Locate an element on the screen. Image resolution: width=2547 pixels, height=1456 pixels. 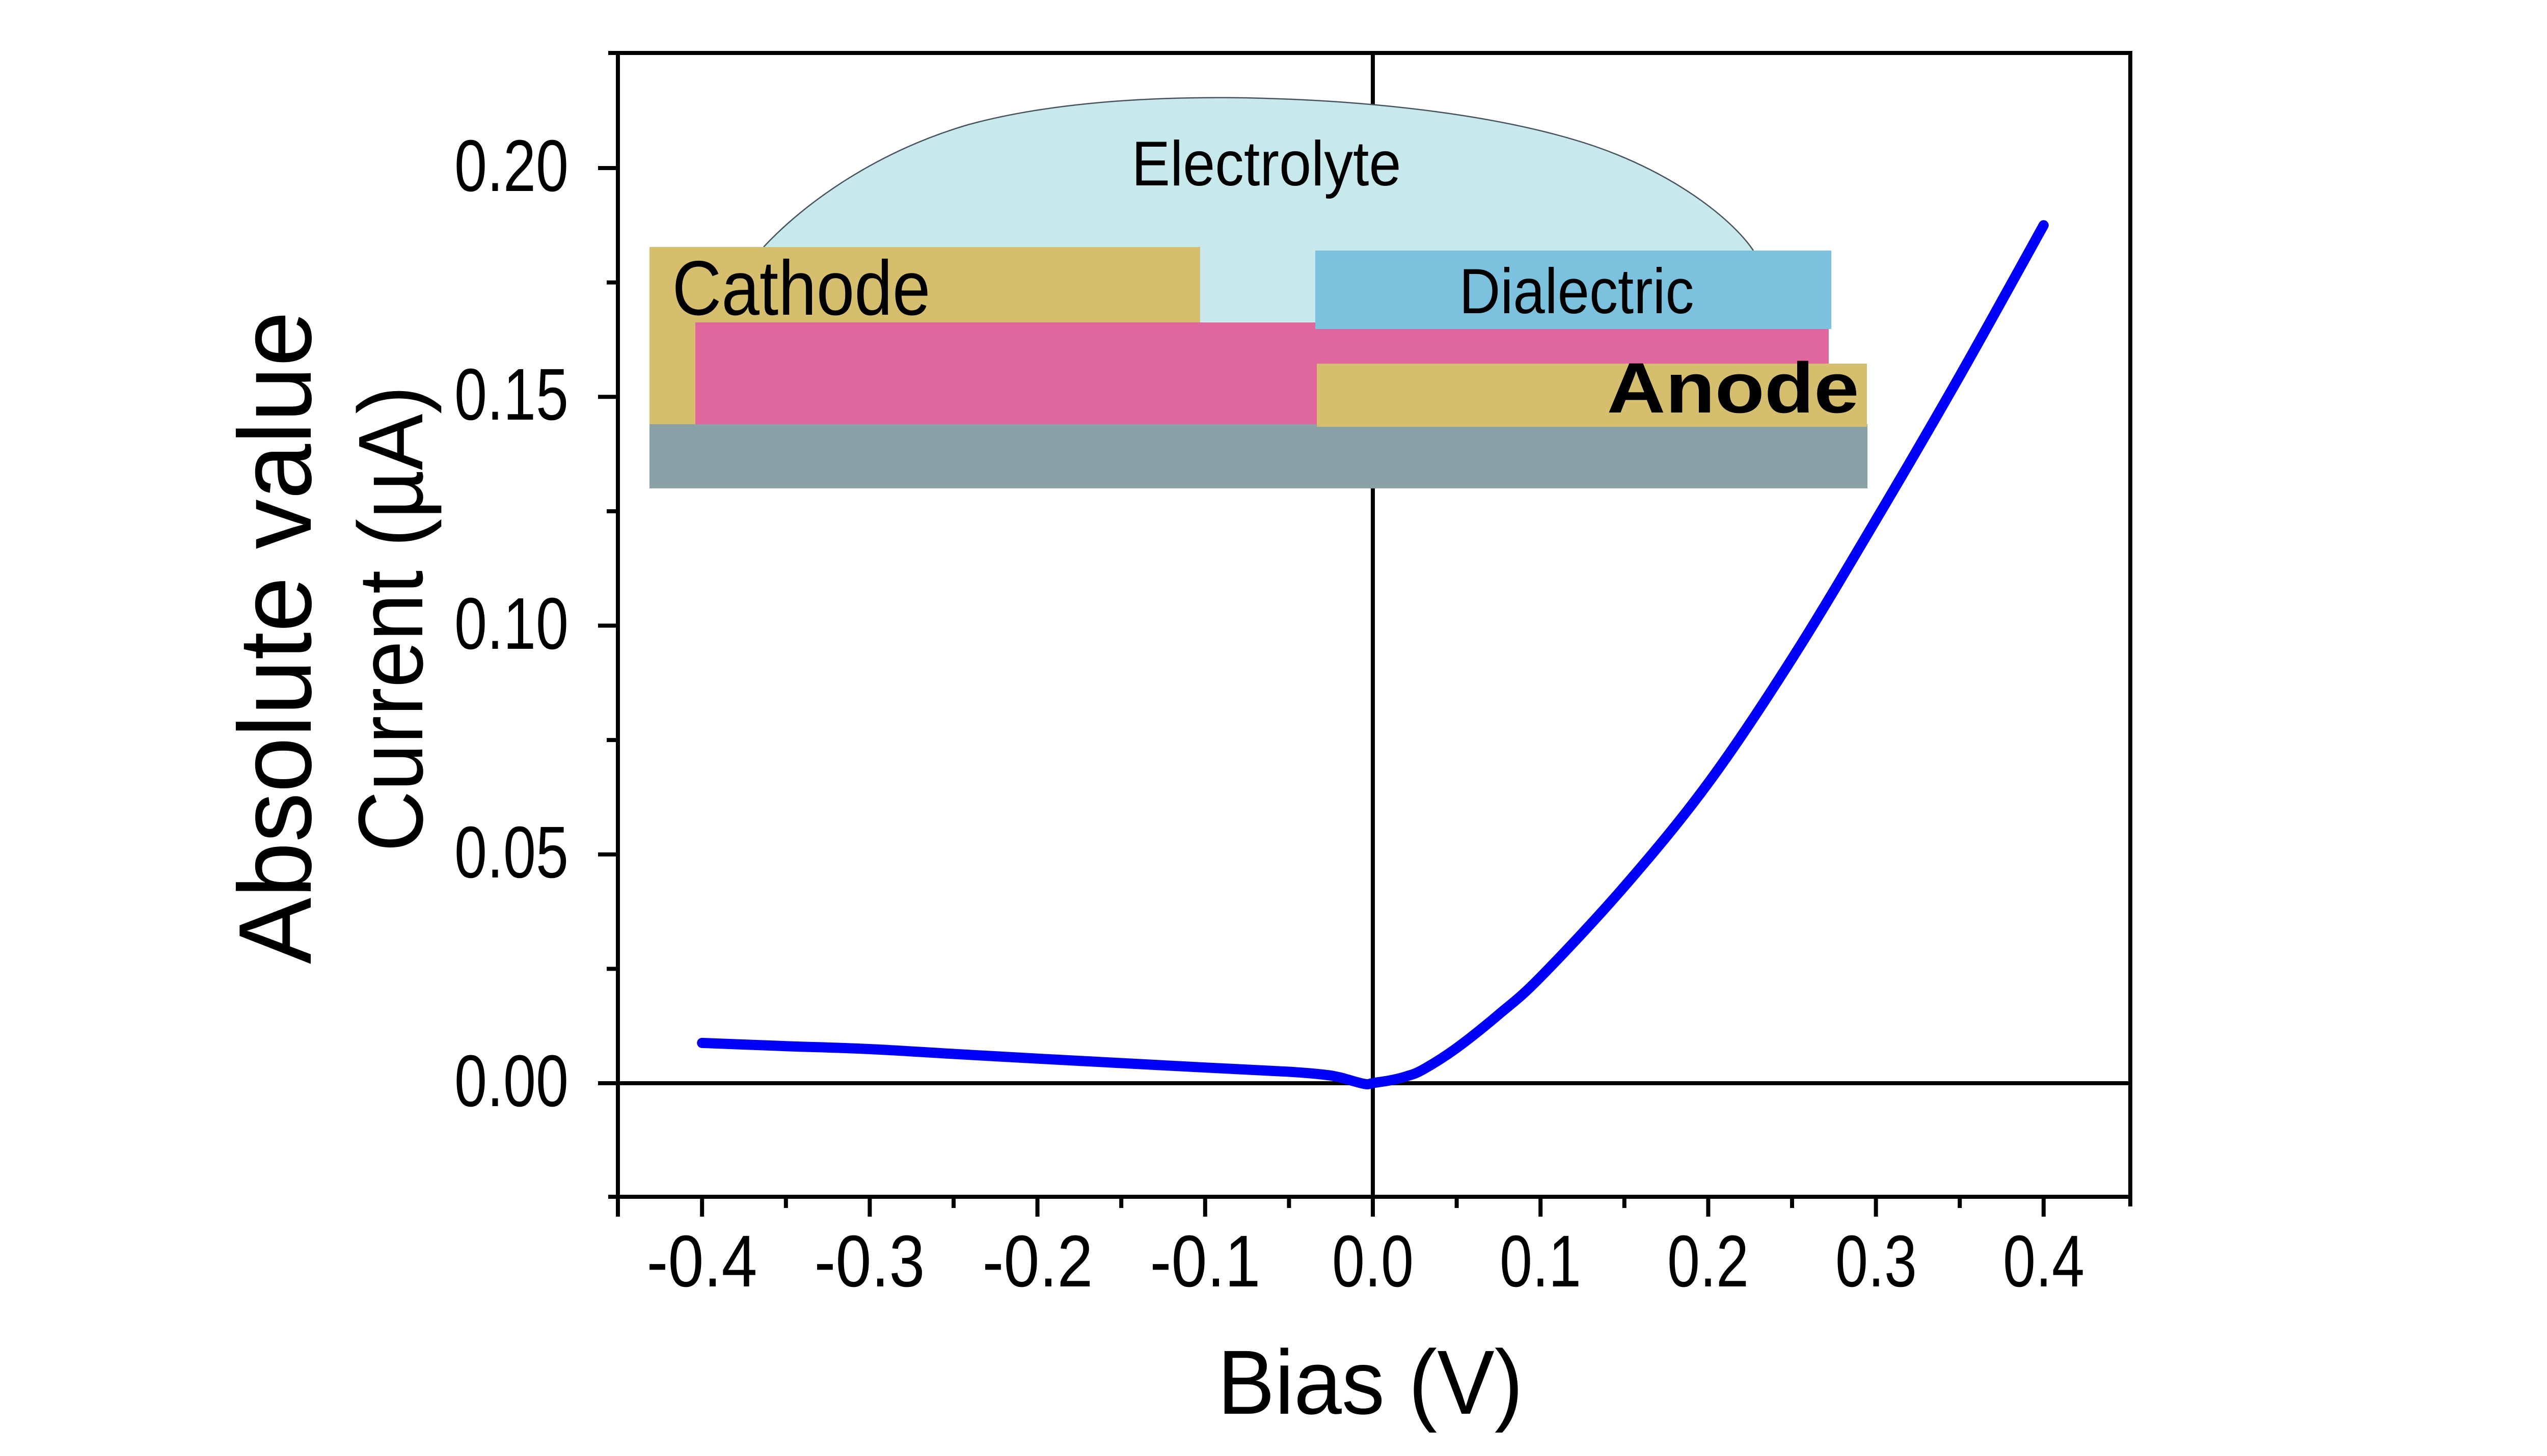
svg-text: Dialectric is located at coordinates (1576, 291).